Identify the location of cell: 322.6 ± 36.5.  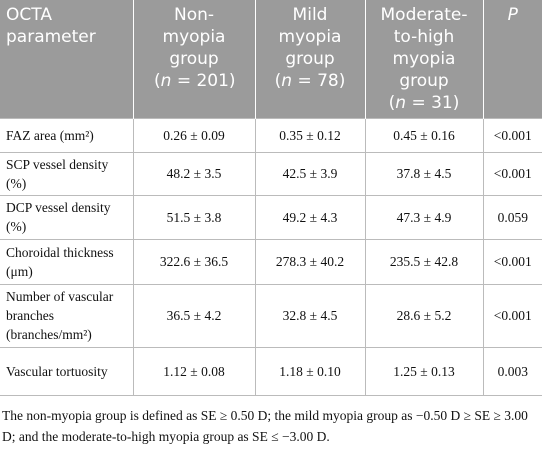
(194, 261).